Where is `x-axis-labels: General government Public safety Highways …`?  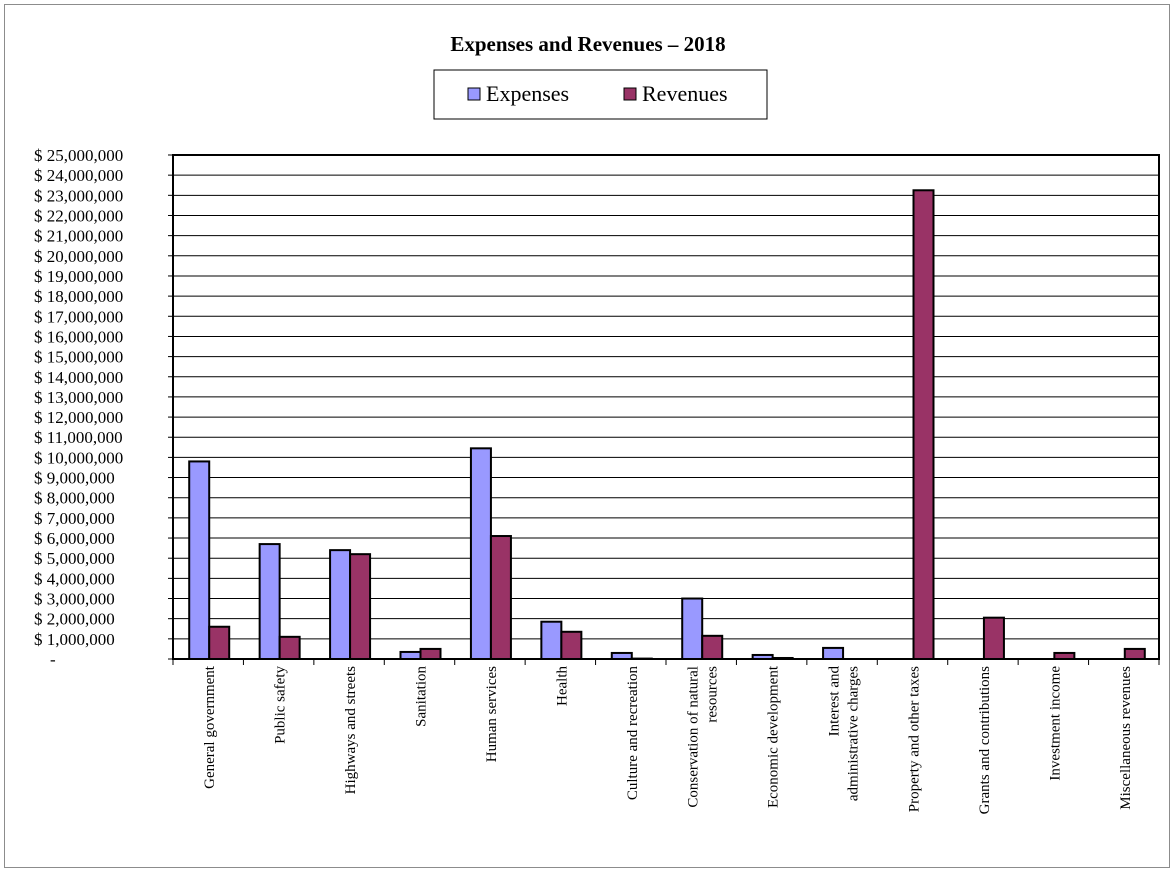
x-axis-labels: General government Public safety Highways … is located at coordinates (666, 736).